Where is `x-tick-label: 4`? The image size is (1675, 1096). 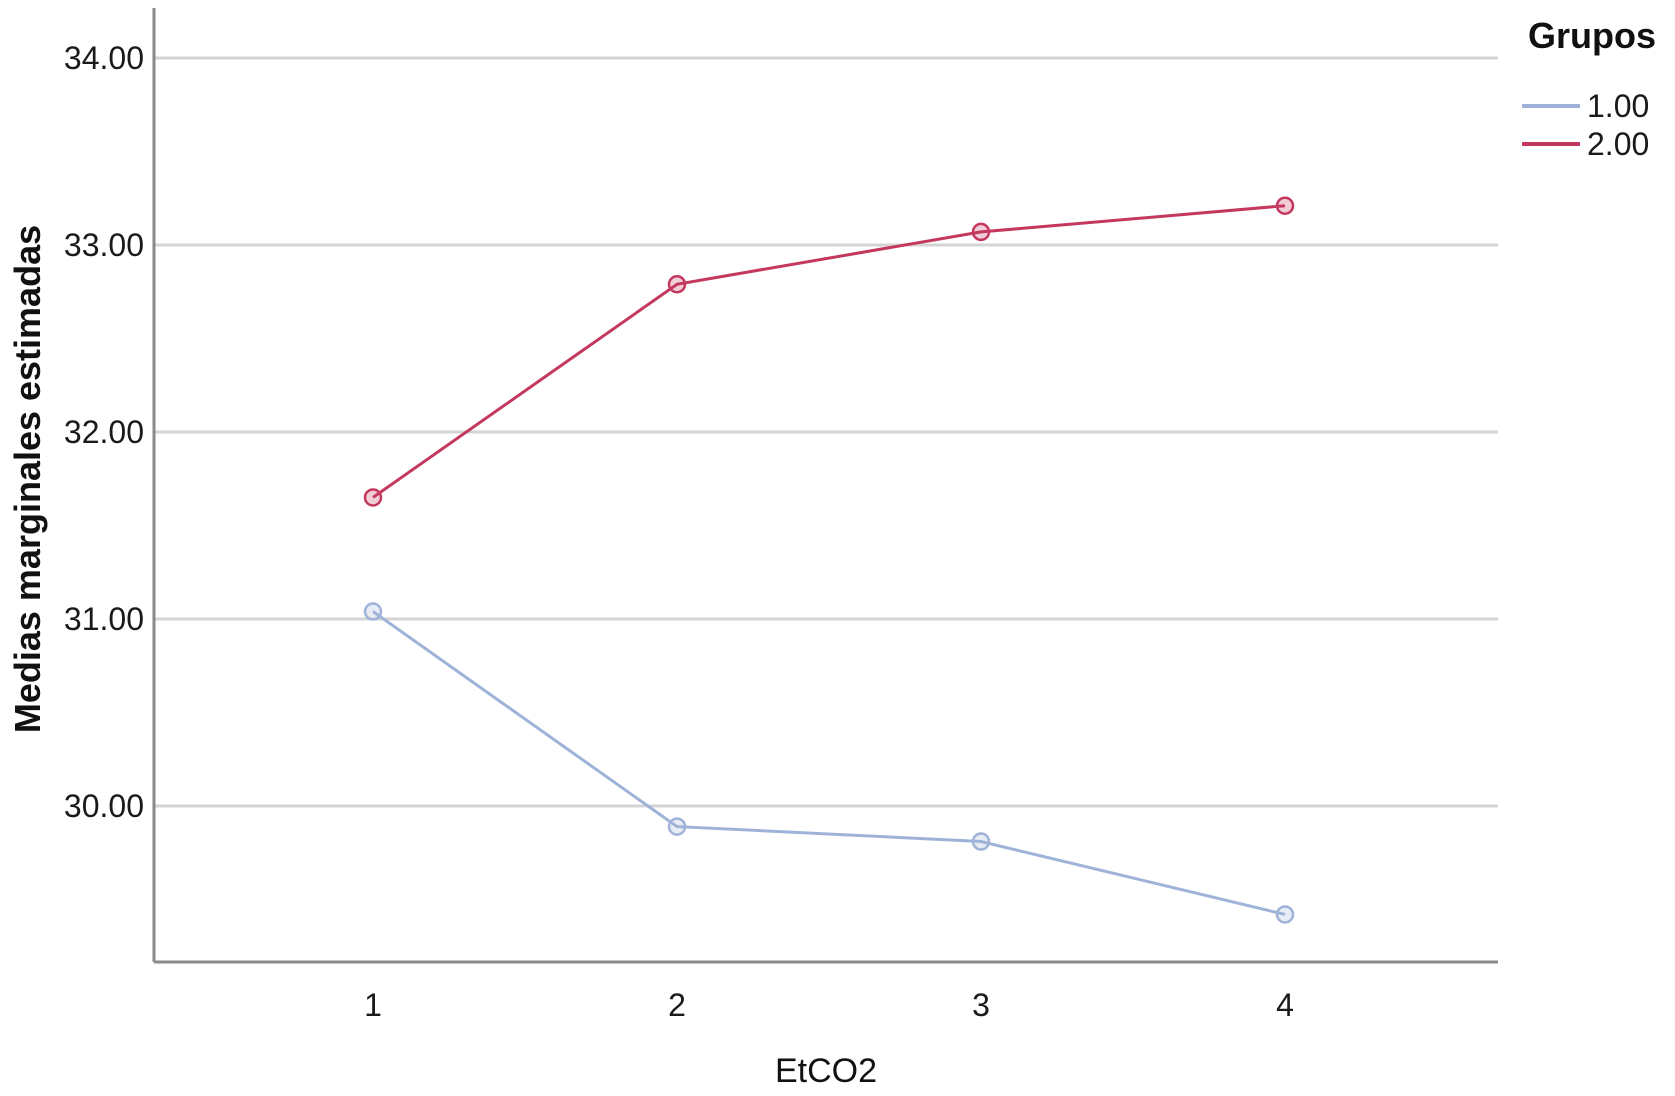 x-tick-label: 4 is located at coordinates (1285, 1005).